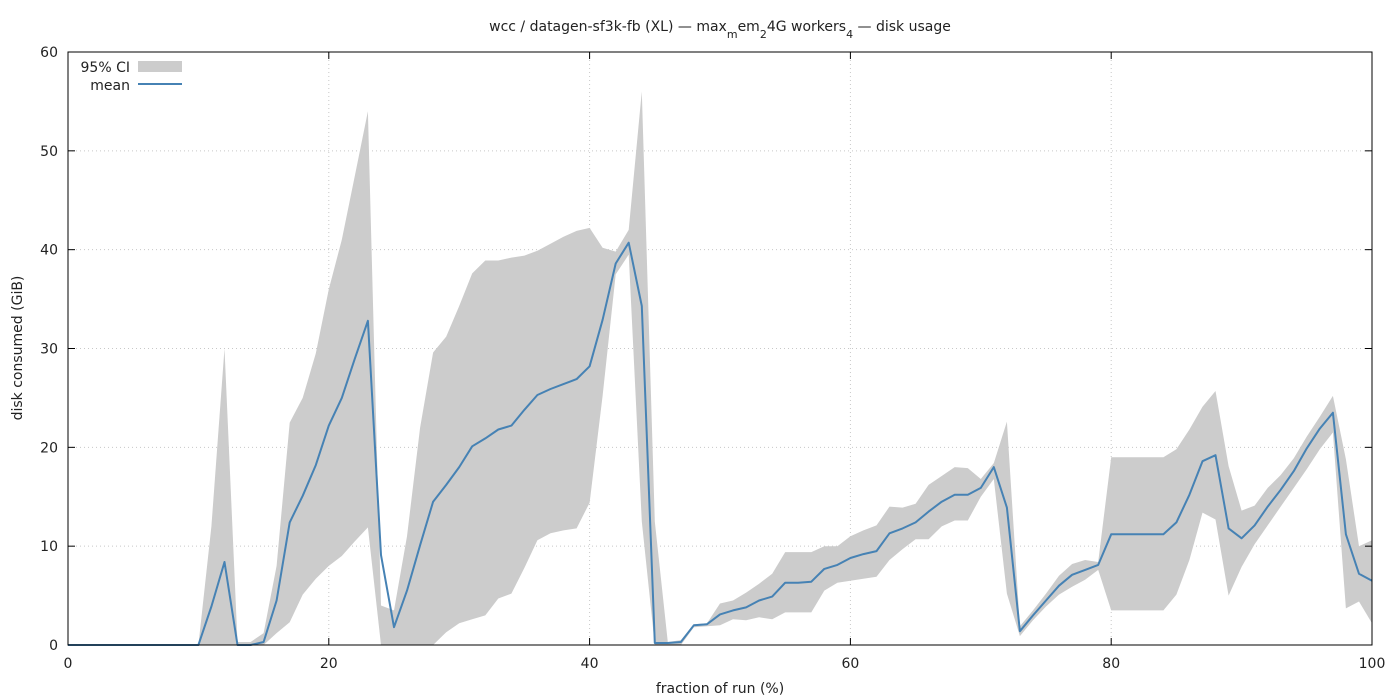 Image resolution: width=1400 pixels, height=700 pixels. What do you see at coordinates (590, 664) in the screenshot?
I see `x-tick-label: 40` at bounding box center [590, 664].